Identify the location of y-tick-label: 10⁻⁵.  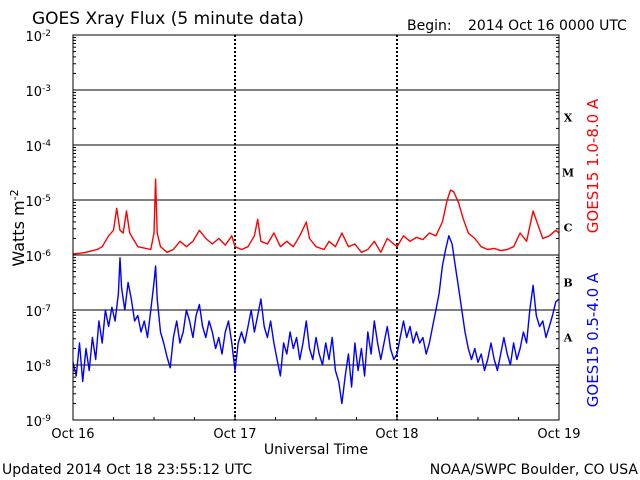
(38, 202).